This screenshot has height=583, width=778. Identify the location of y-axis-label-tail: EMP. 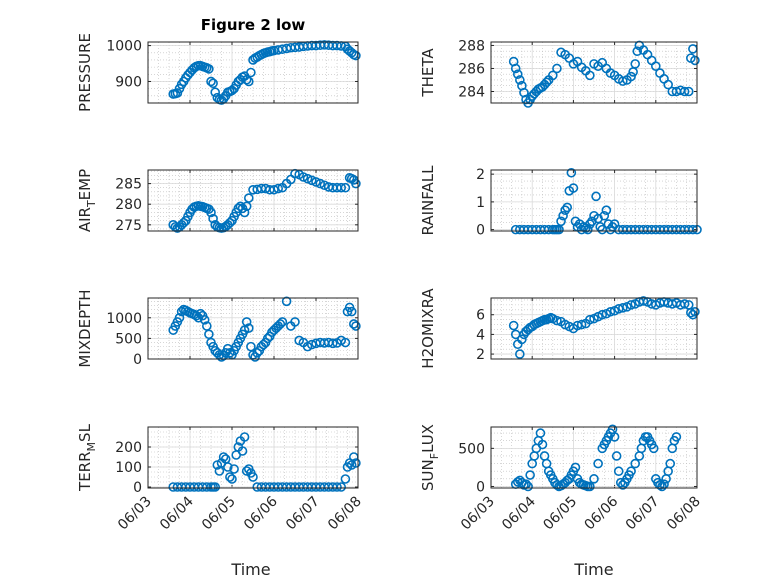
(85, 184).